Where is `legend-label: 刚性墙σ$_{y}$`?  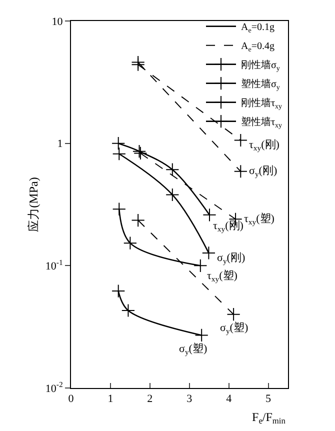
legend-label: 刚性墙σ$_{y}$ is located at coordinates (260, 65).